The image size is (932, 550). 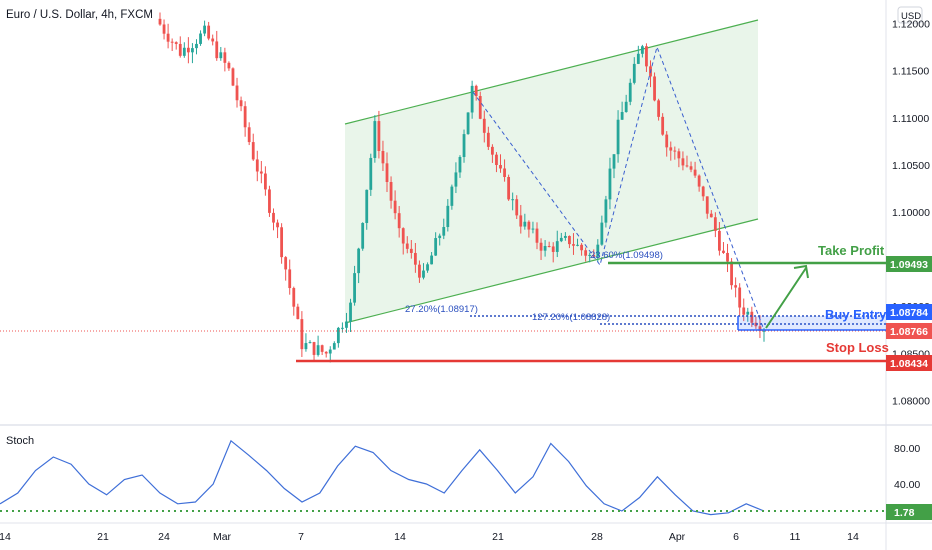 I want to click on fib-label-127: 127.20%(1.08828), so click(x=571, y=317).